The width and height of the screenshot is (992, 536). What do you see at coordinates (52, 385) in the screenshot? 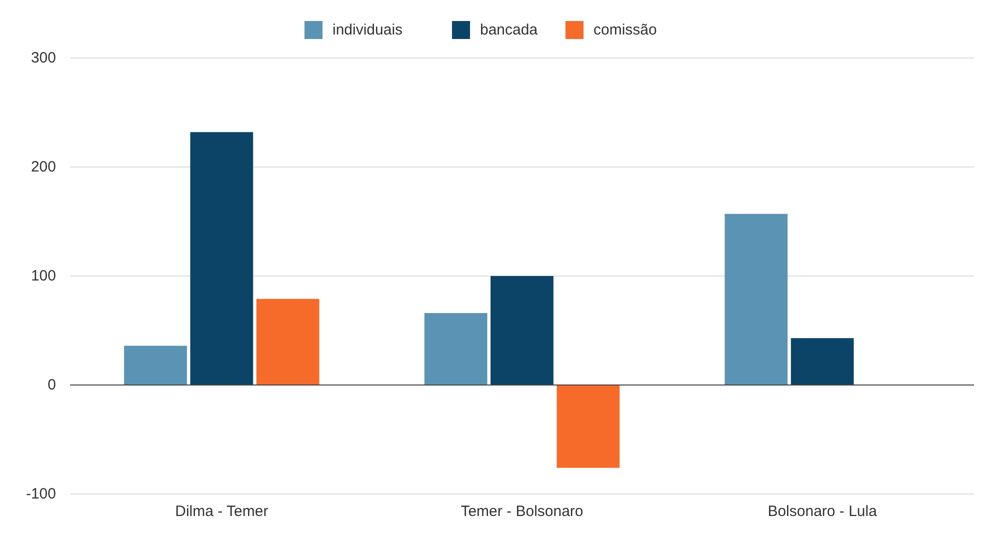
I see `y-tick-label: 0` at bounding box center [52, 385].